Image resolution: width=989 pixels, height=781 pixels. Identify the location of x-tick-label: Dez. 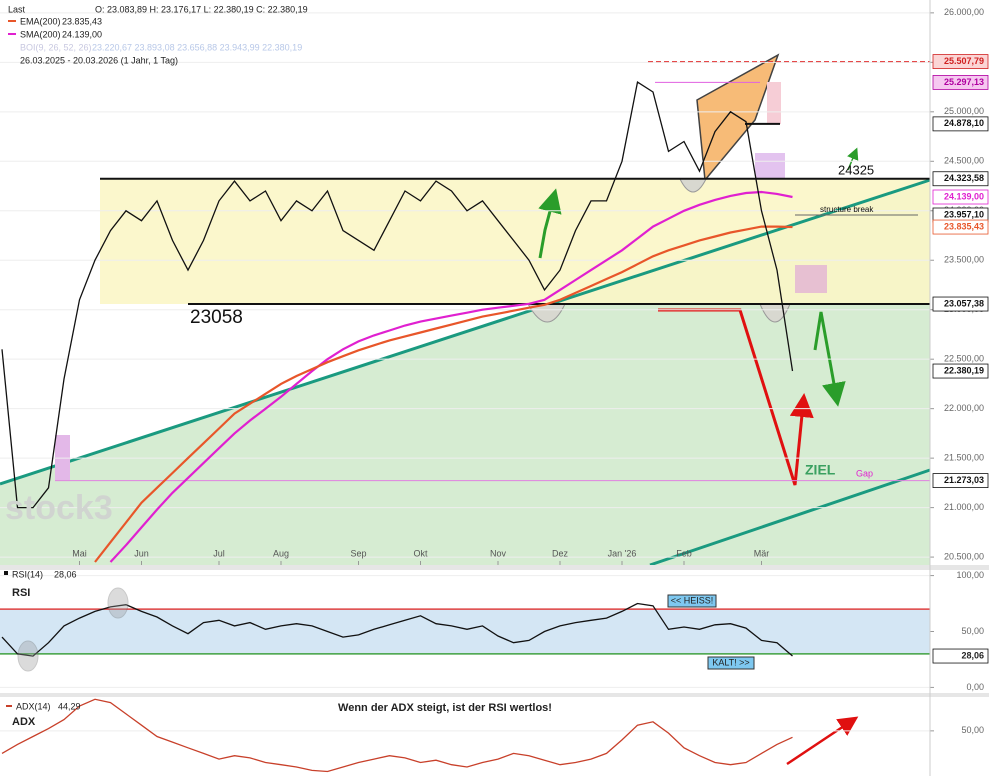
(560, 553).